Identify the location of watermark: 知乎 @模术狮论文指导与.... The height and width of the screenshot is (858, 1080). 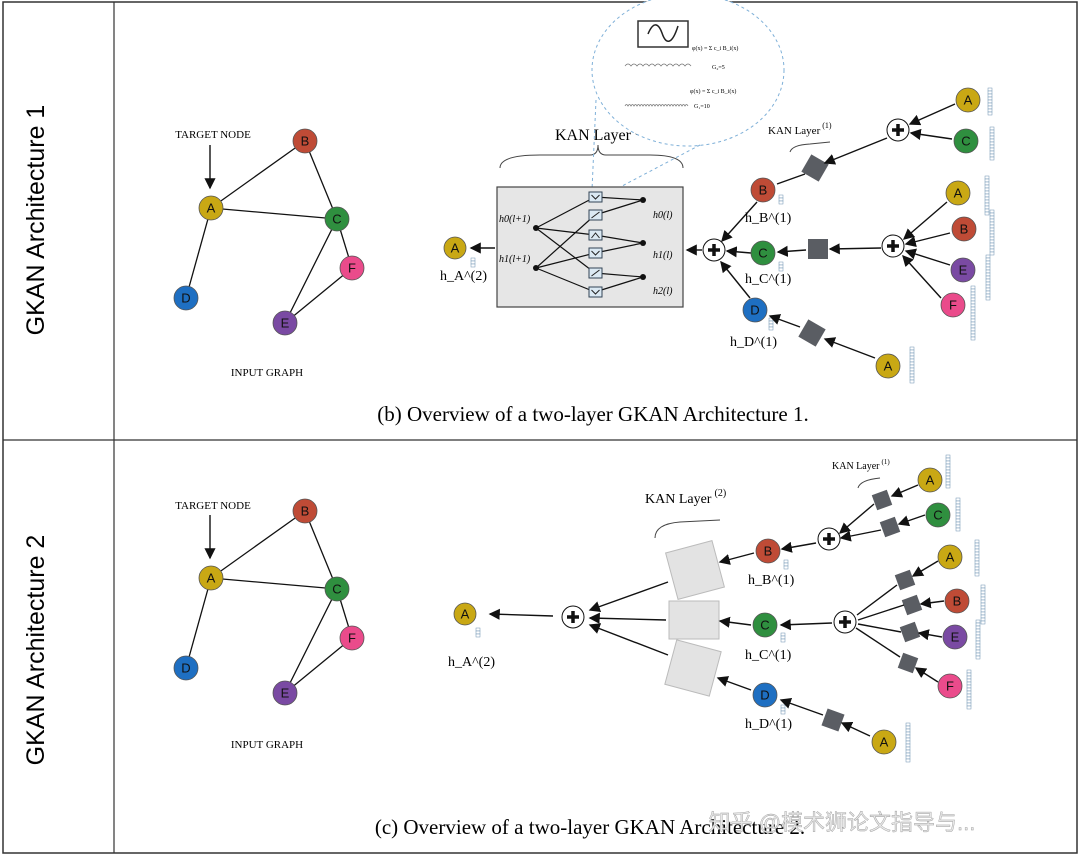
(842, 822).